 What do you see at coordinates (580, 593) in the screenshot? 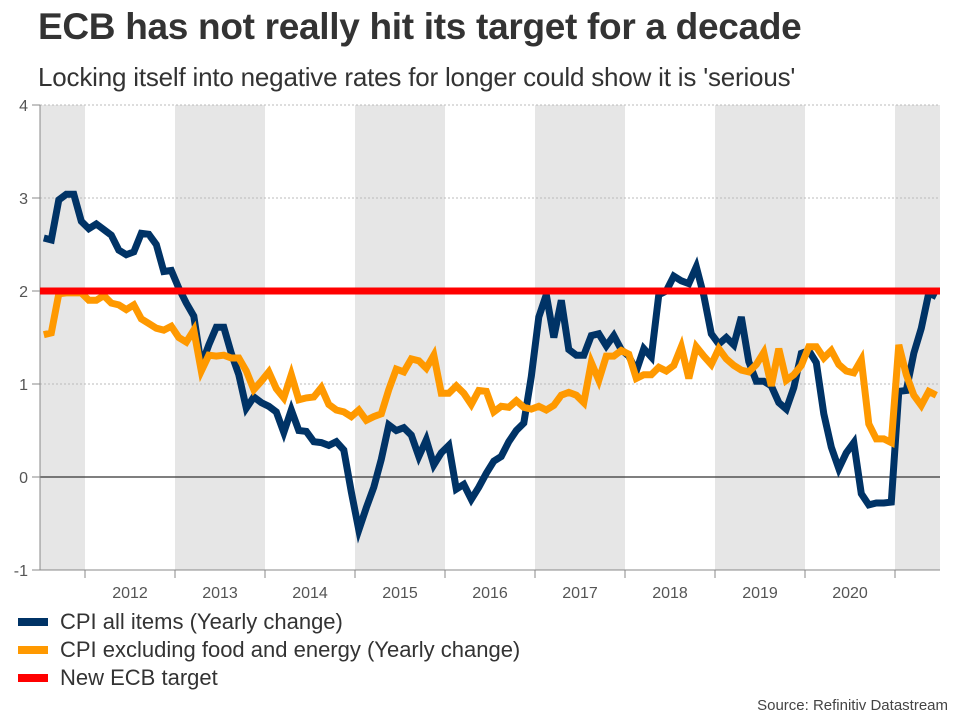
I see `x-tick-label: 2017` at bounding box center [580, 593].